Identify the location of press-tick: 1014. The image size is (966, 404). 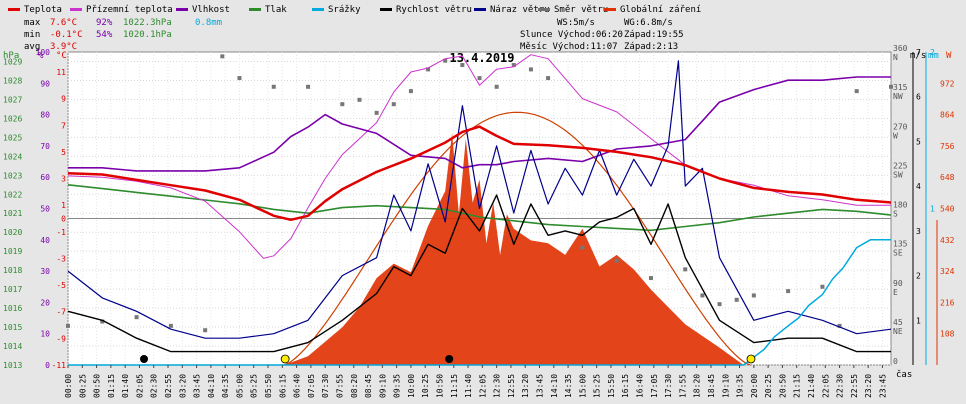
(12, 346).